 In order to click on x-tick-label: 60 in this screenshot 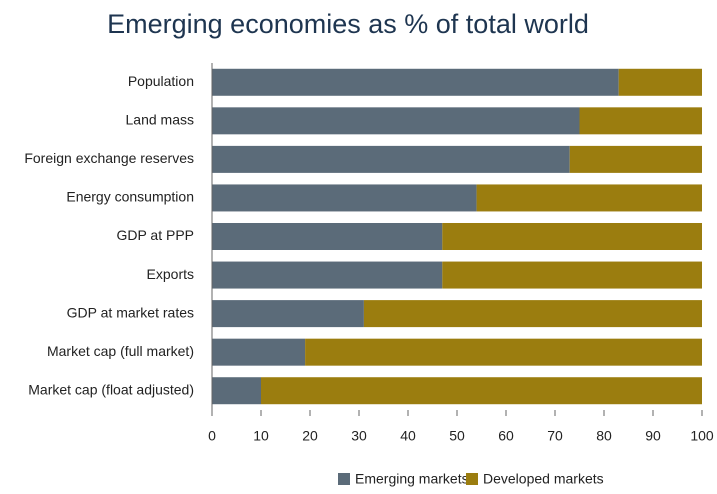, I will do `click(506, 436)`.